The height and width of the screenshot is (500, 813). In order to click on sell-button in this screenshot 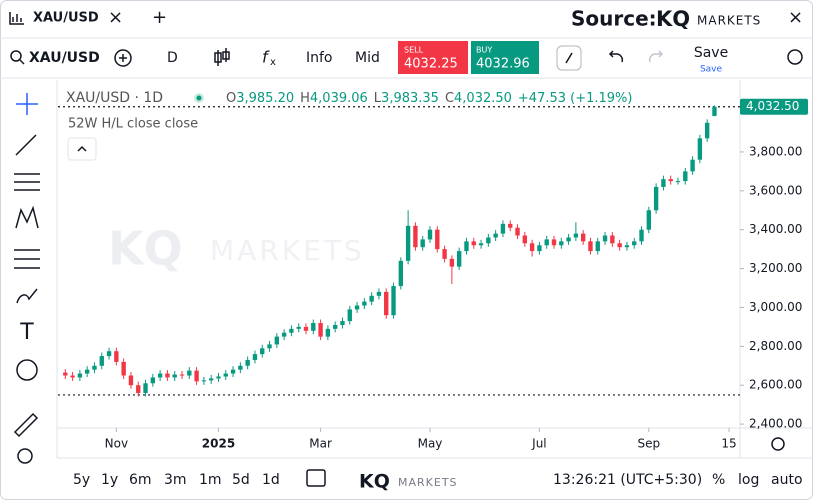, I will do `click(433, 57)`.